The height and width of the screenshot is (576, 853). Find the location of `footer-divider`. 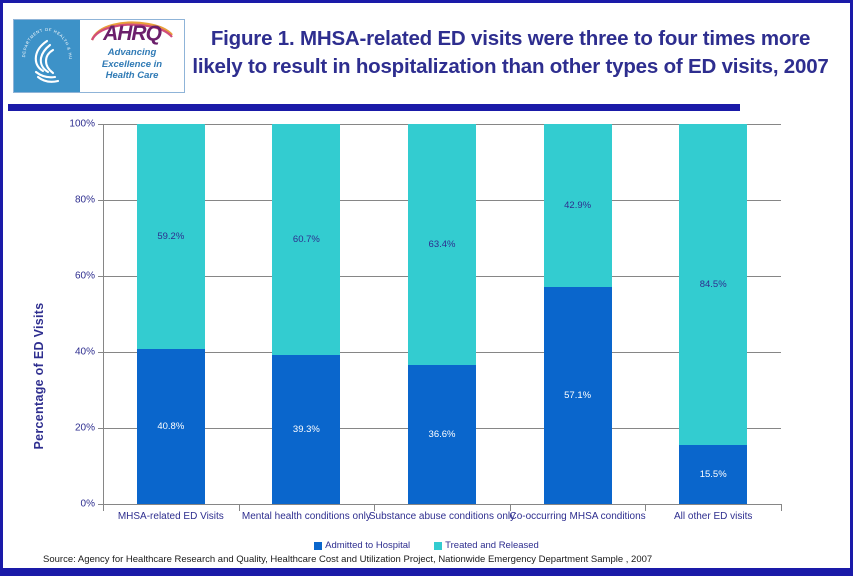

footer-divider is located at coordinates (426, 570).